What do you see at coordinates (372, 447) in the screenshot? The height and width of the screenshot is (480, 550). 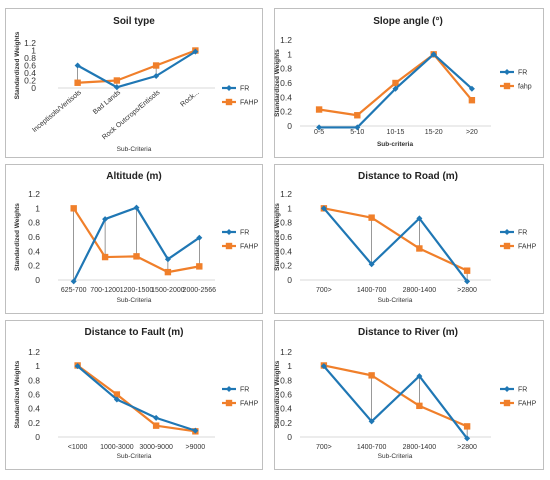 I see `x-tick-label: 1400-700` at bounding box center [372, 447].